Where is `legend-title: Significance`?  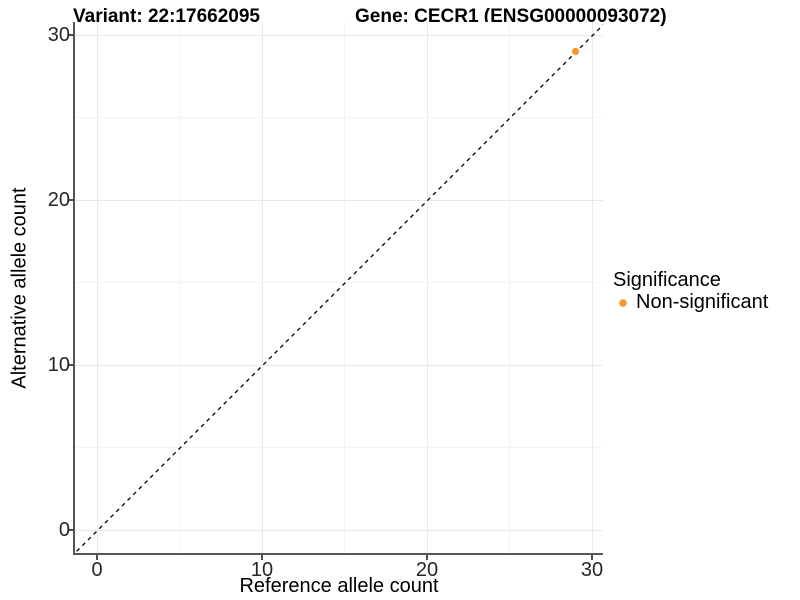
legend-title: Significance is located at coordinates (667, 280).